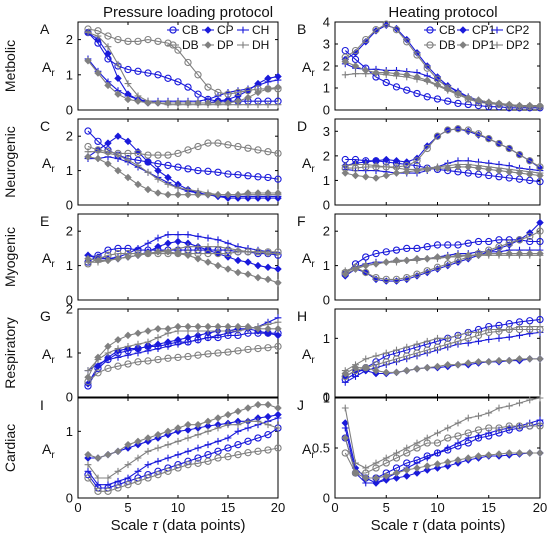  Describe the element at coordinates (228, 507) in the screenshot. I see `x-tick-label: 15` at that location.